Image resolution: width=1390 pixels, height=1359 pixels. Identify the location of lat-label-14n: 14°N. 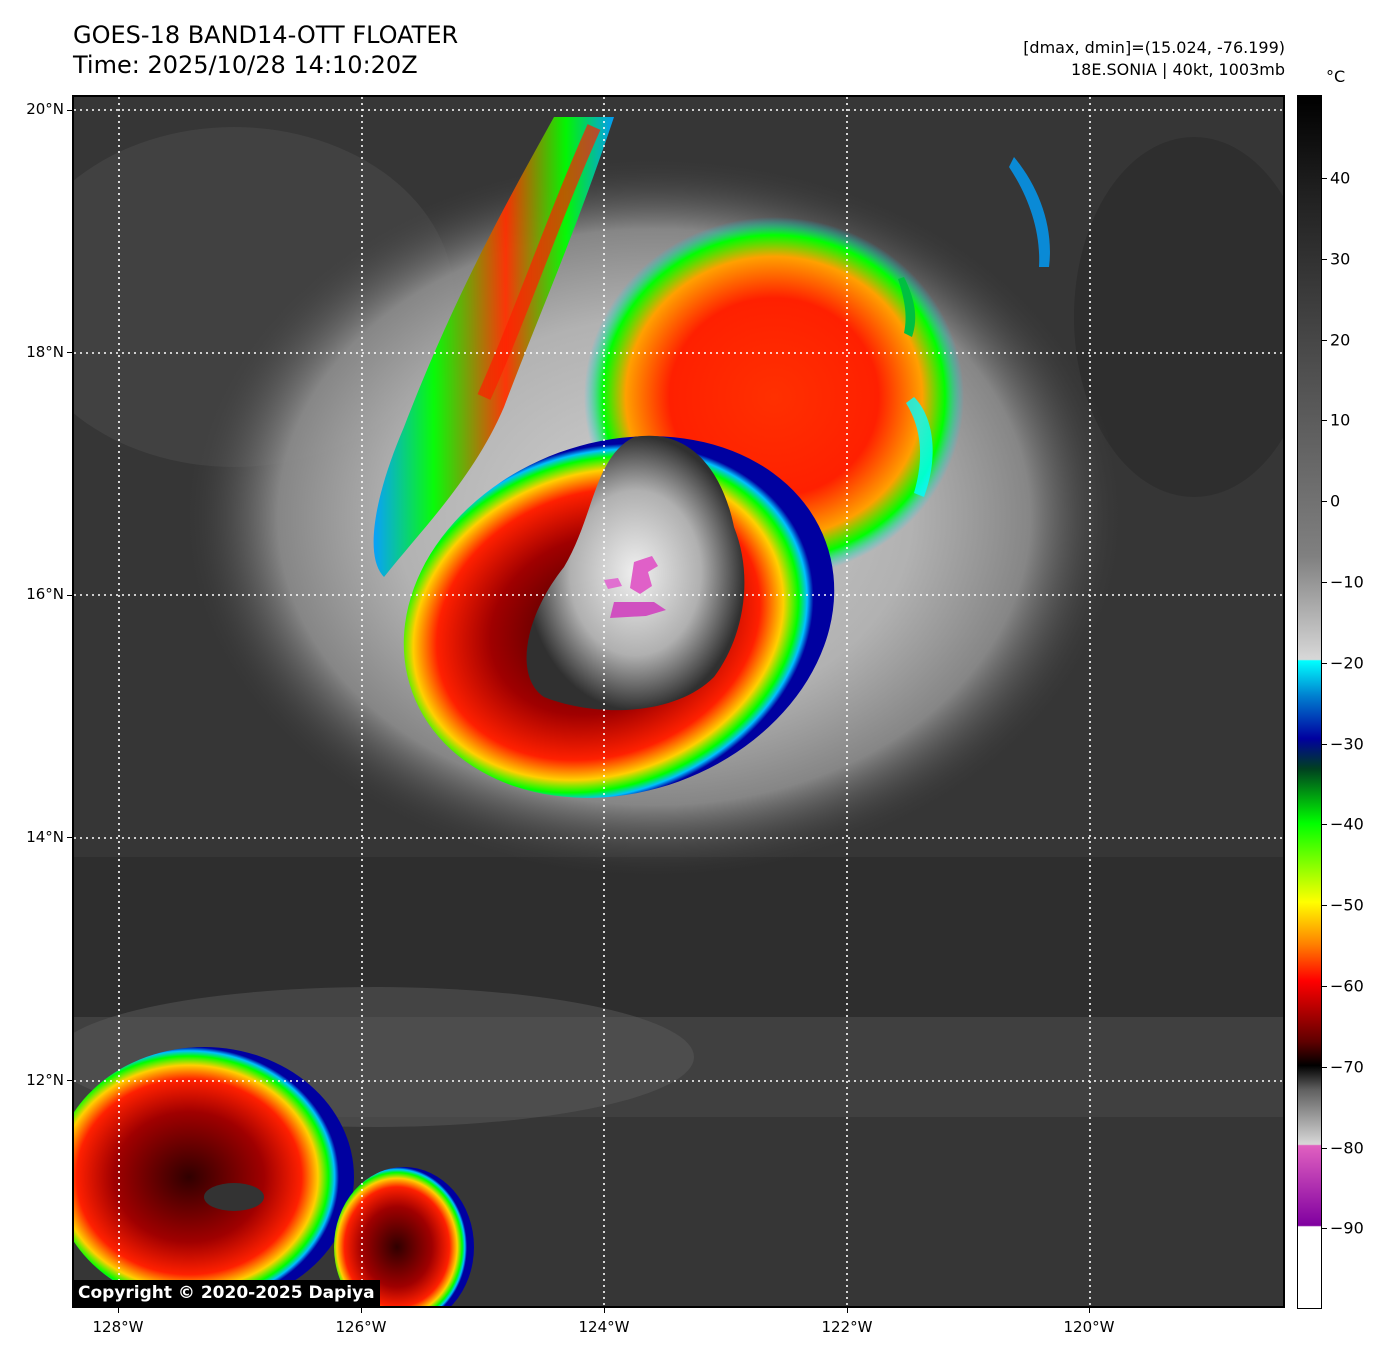
(45, 837).